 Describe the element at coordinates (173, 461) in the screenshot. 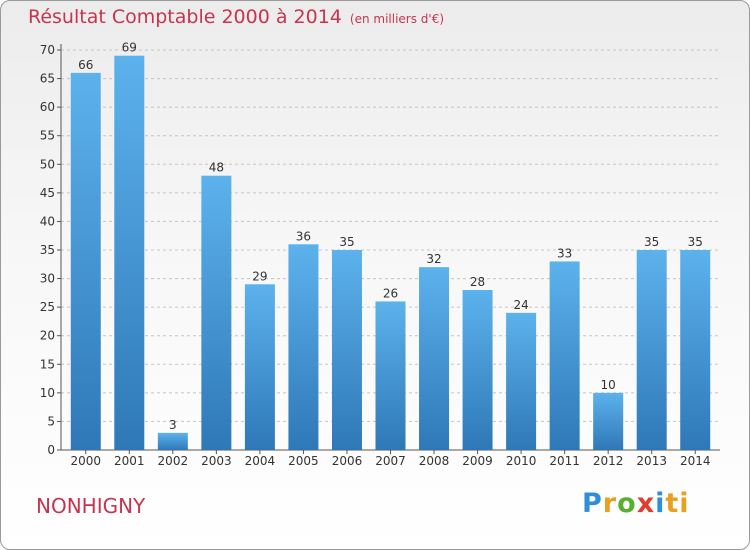

I see `x-tick-label: 2002` at that location.